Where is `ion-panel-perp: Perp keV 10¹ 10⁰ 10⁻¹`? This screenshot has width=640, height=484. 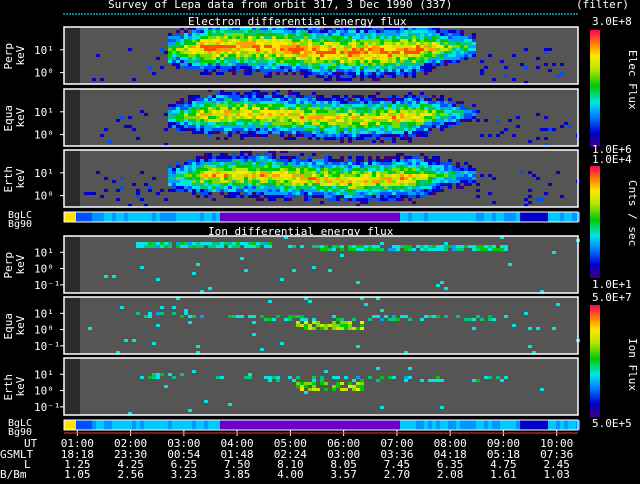
ion-panel-perp: Perp keV 10¹ 10⁰ 10⁻¹ is located at coordinates (291, 264).